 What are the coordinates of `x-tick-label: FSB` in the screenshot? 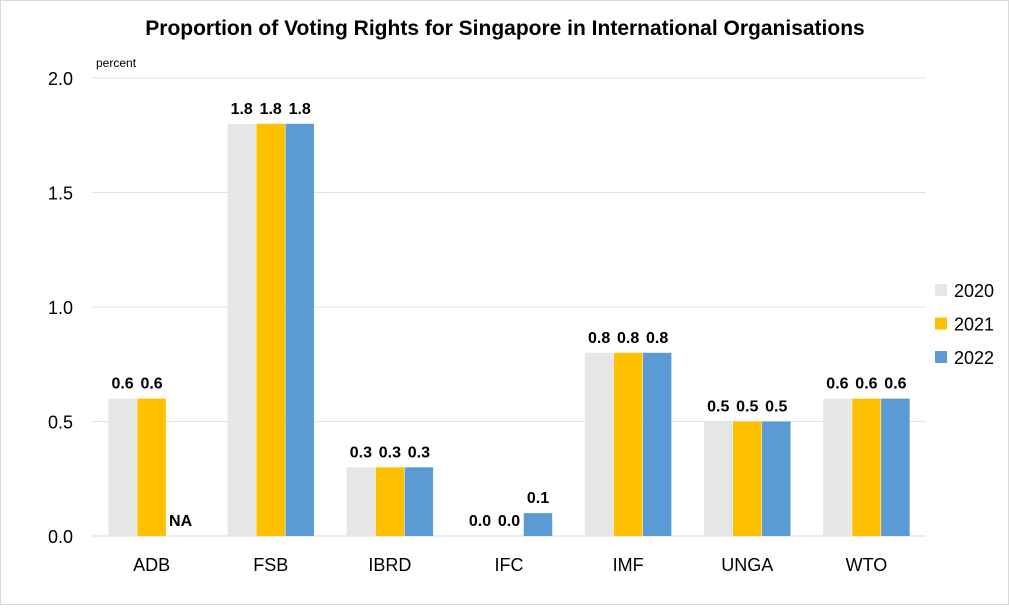 It's located at (270, 565).